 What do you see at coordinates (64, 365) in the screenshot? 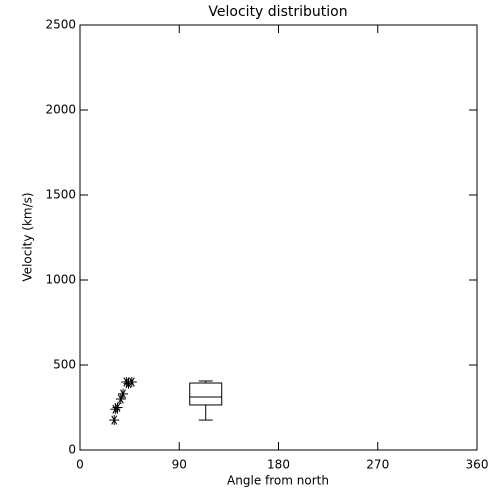
I see `y-tick-label: 500` at bounding box center [64, 365].